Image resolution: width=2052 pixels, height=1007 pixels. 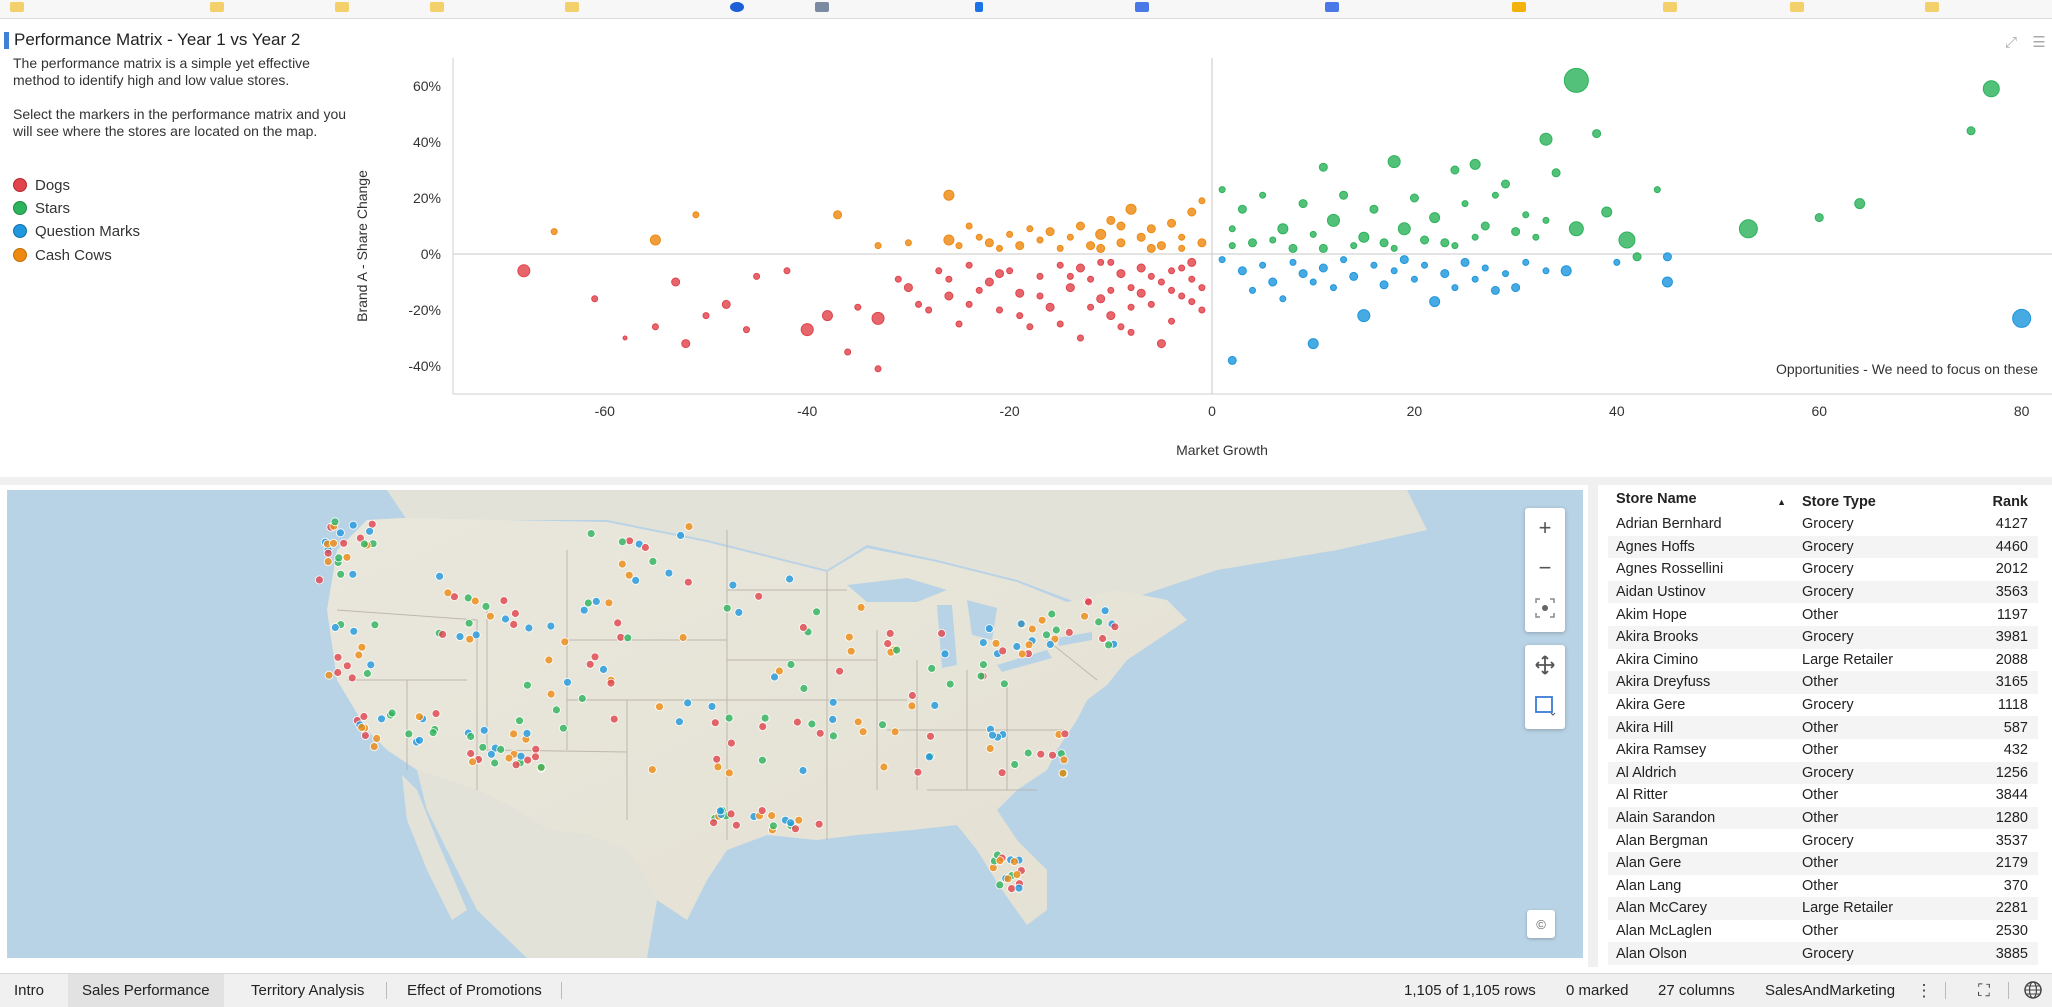 I want to click on tab-intro: Intro, so click(x=29, y=990).